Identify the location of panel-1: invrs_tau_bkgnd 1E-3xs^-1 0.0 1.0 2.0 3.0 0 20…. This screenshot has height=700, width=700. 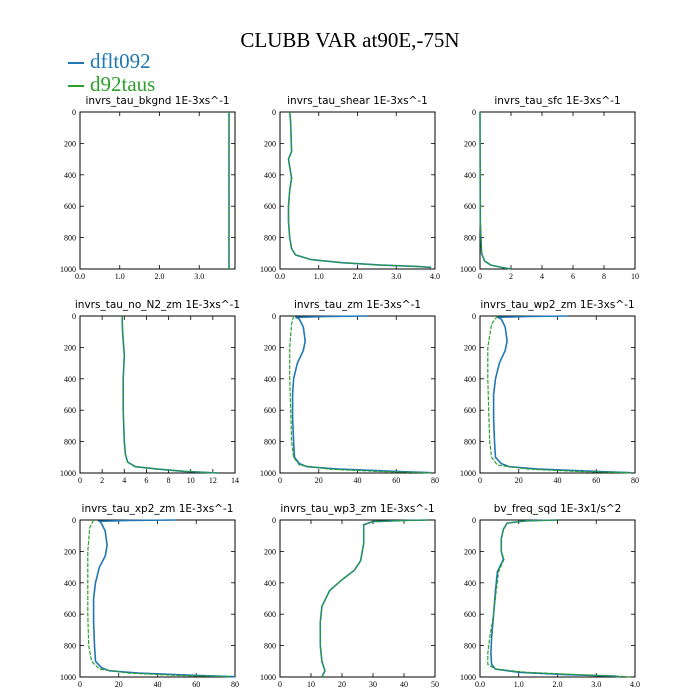
(148, 188).